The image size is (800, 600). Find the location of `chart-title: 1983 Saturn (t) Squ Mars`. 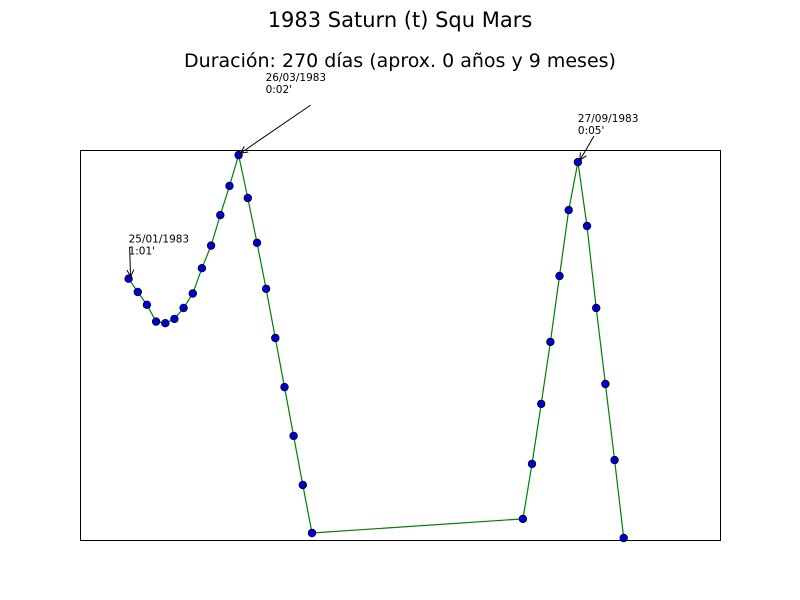

chart-title: 1983 Saturn (t) Squ Mars is located at coordinates (400, 20).